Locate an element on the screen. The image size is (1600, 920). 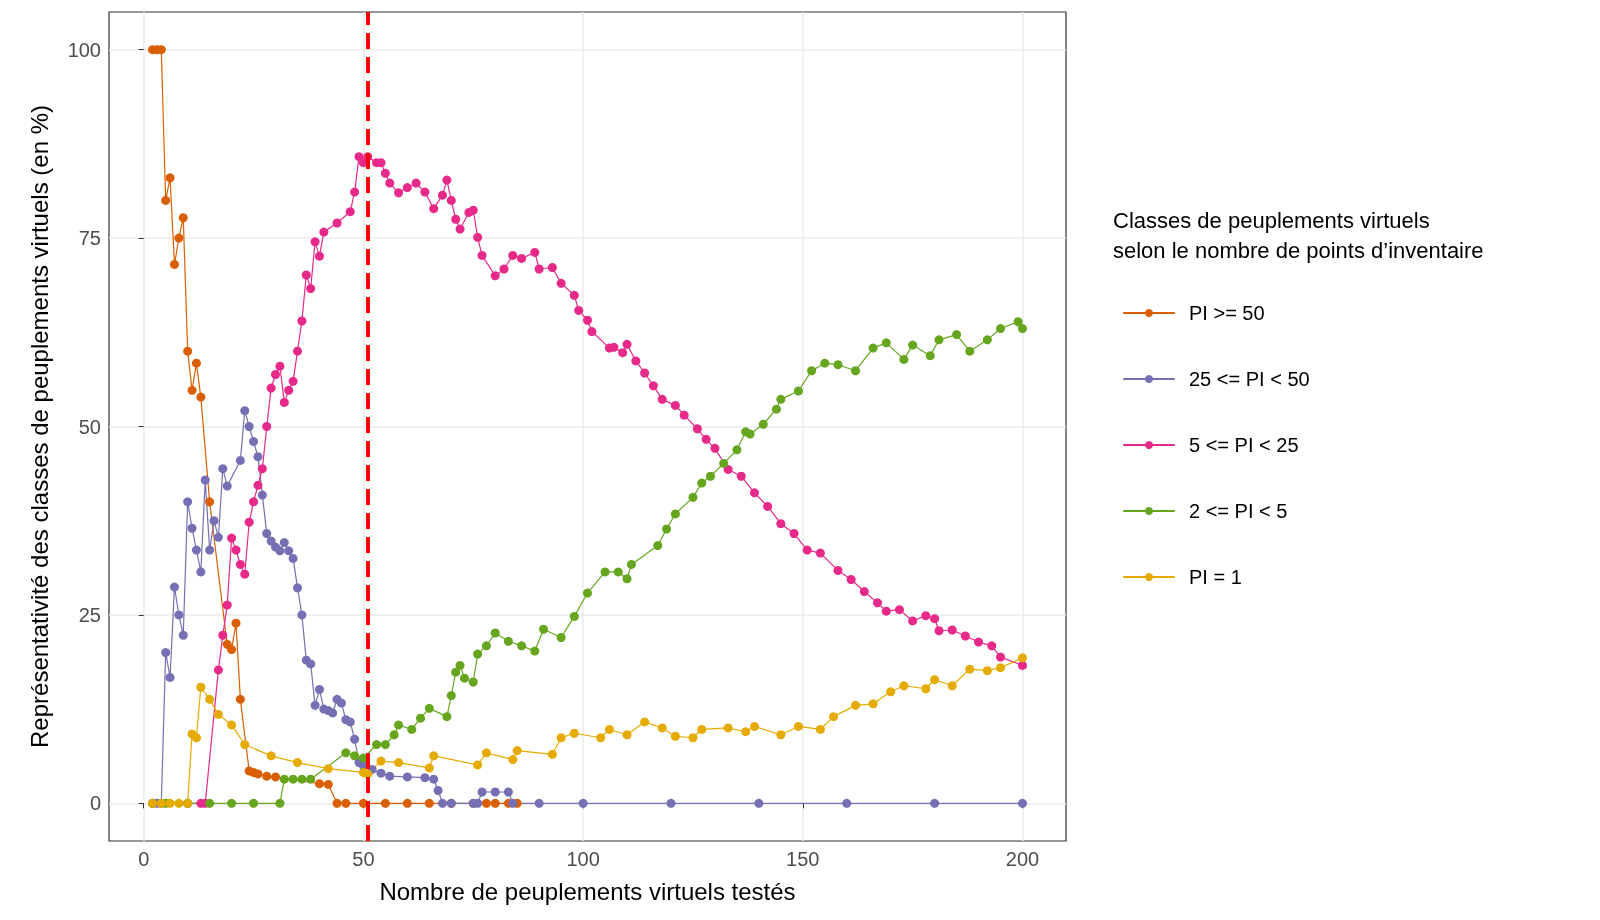
x-tick-label: 150 is located at coordinates (803, 859).